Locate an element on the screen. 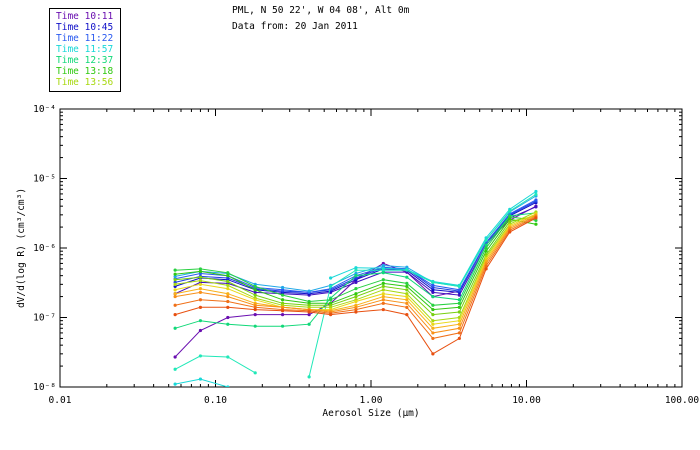 This screenshot has width=700, height=450. x-tick-label: 10.00 is located at coordinates (526, 400).